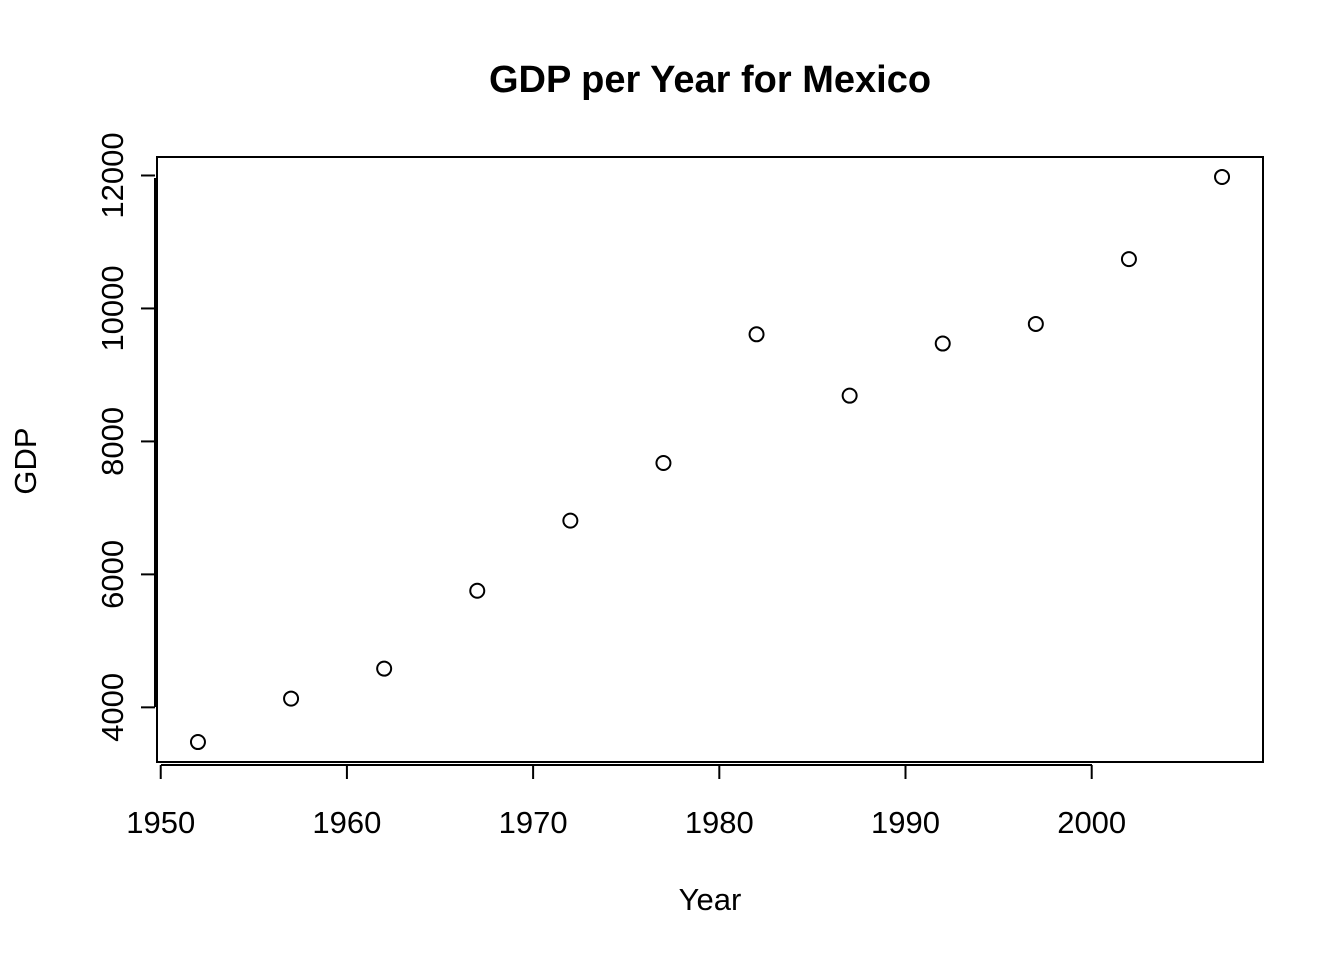 This screenshot has width=1344, height=960. Describe the element at coordinates (112, 707) in the screenshot. I see `y-tick-label: 4000` at that location.